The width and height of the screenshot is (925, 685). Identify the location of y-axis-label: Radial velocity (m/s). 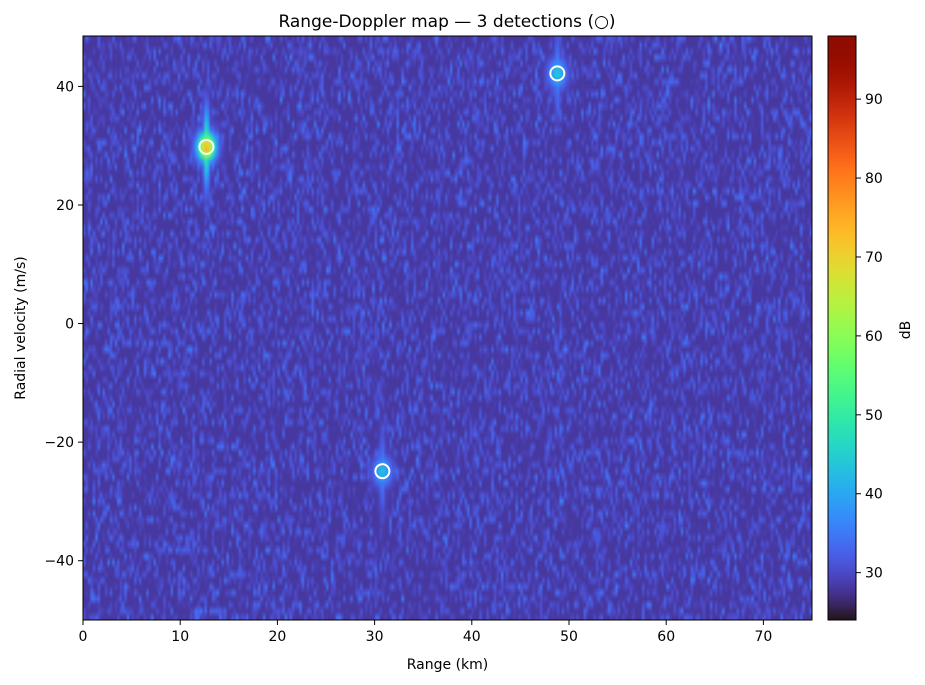
(21, 327).